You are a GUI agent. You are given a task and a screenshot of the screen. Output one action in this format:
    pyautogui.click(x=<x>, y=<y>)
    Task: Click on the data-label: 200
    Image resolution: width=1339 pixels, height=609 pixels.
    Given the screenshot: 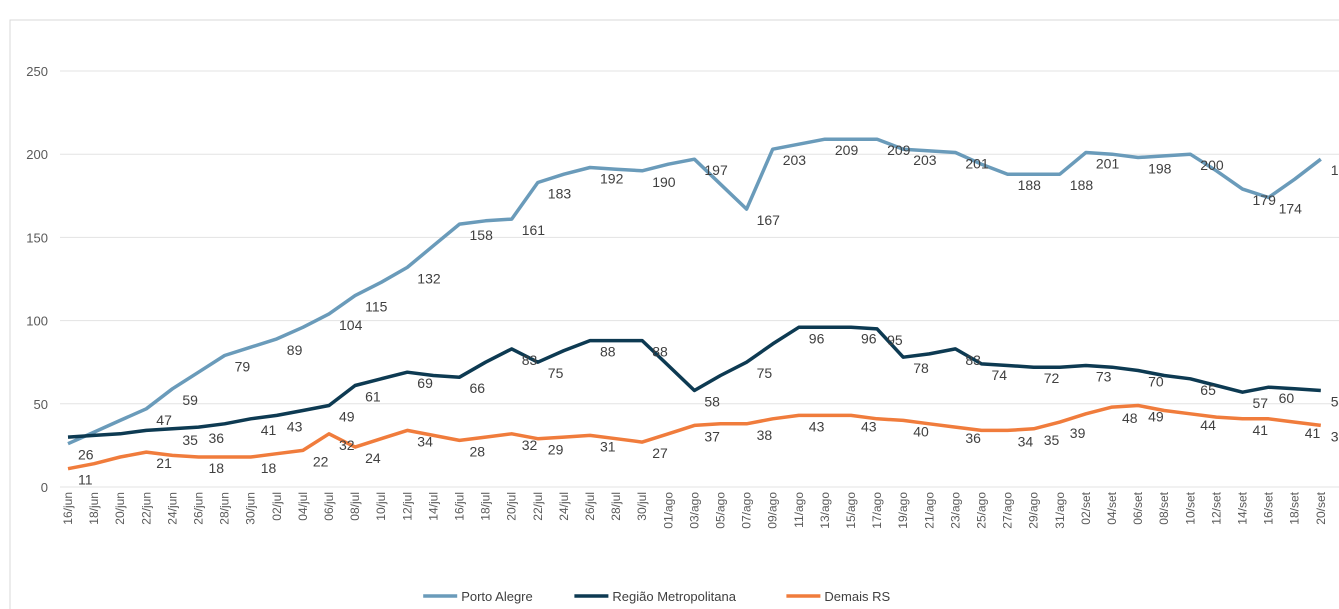 What is the action you would take?
    pyautogui.click(x=1212, y=165)
    